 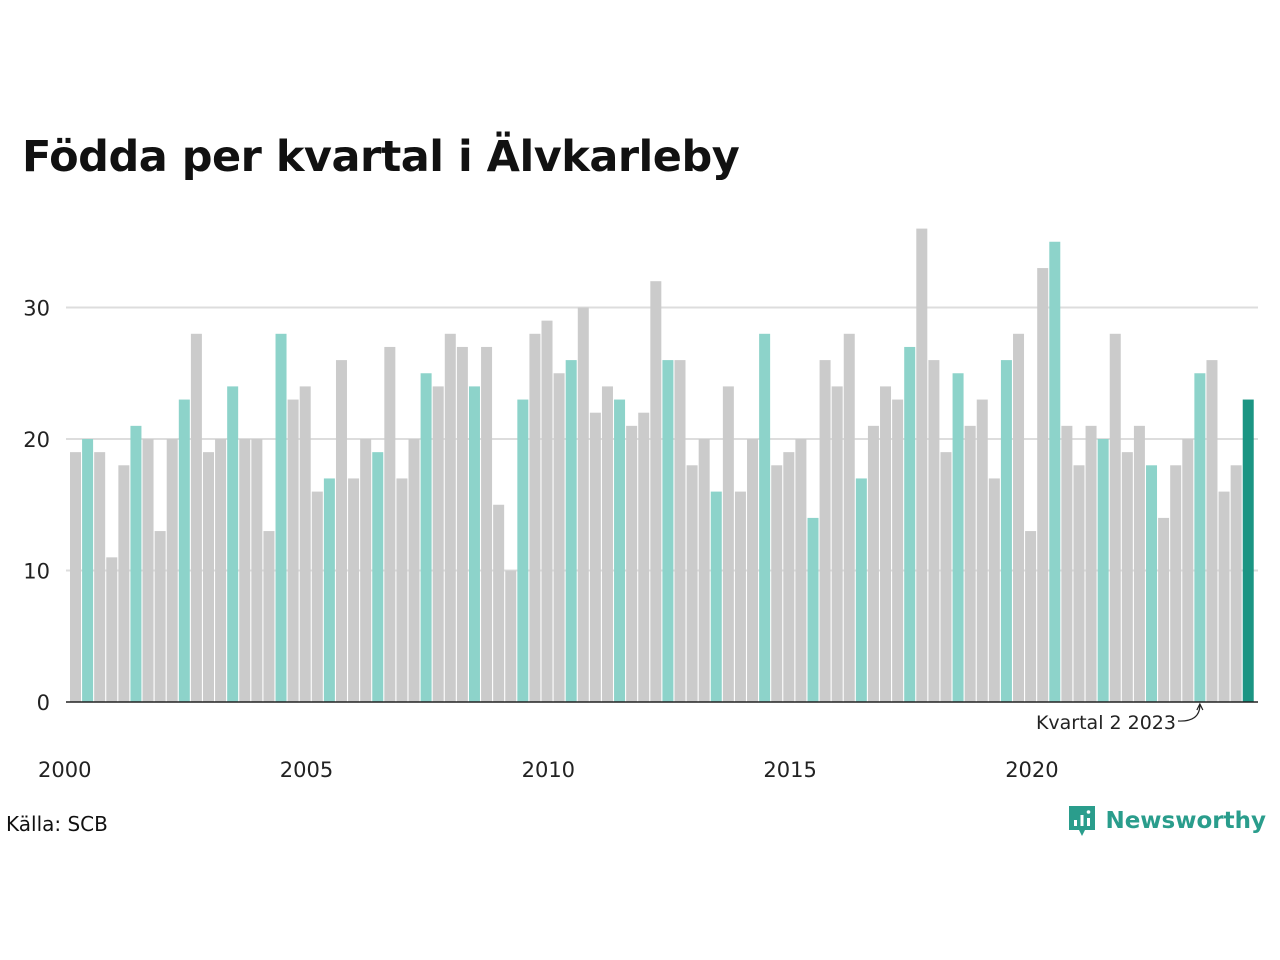 What do you see at coordinates (43, 703) in the screenshot?
I see `y-tick-label: 0` at bounding box center [43, 703].